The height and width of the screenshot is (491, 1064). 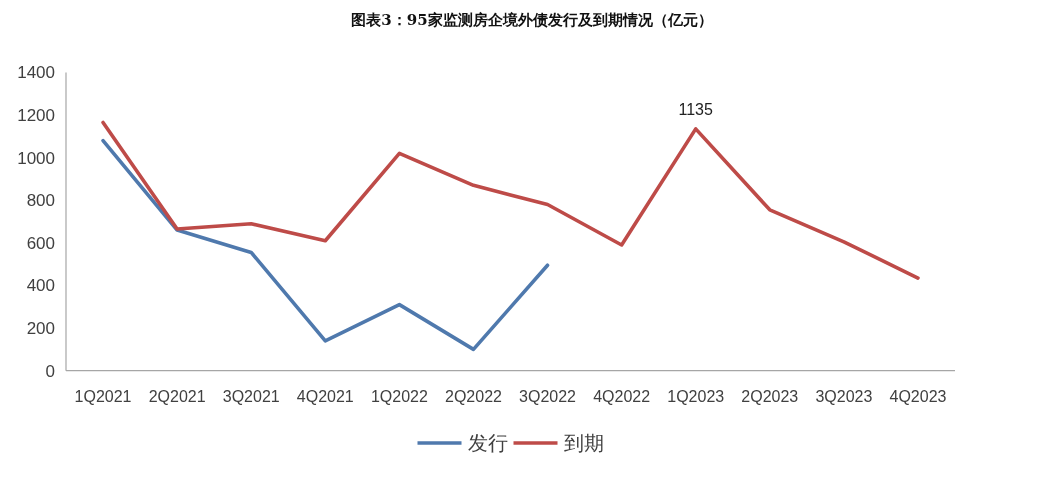 I want to click on legend-label: 到期, so click(x=583, y=443).